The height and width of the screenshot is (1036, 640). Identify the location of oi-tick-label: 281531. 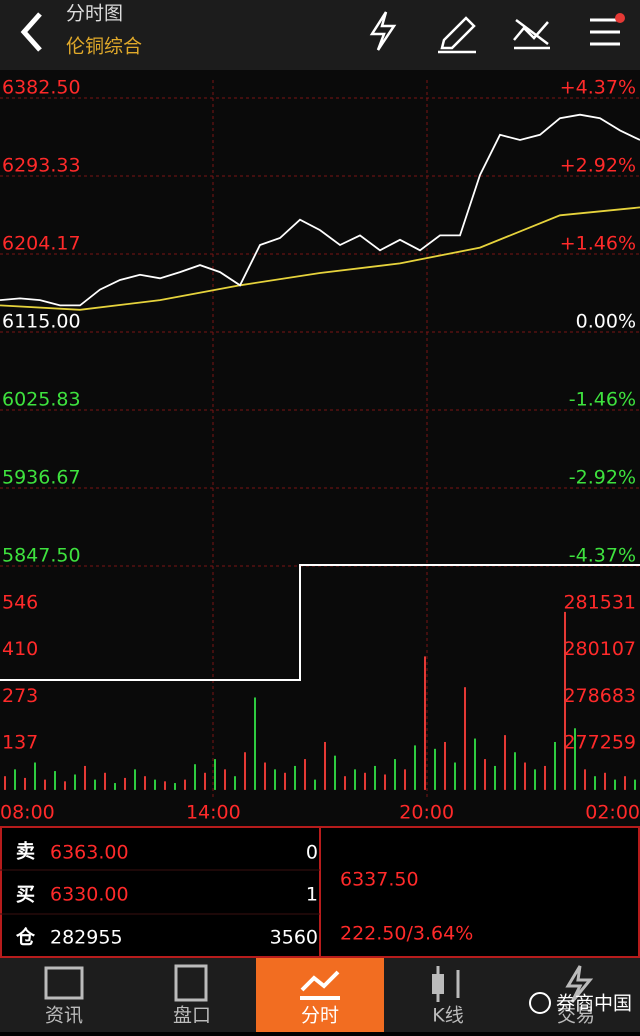
(599, 603).